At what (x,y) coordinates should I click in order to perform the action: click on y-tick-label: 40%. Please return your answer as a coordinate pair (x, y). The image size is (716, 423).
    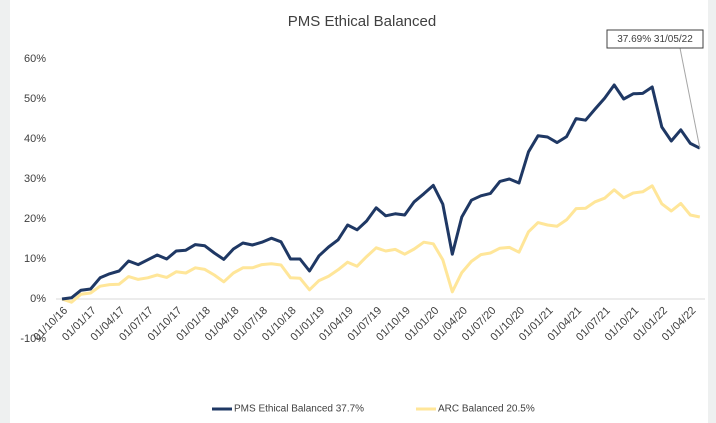
    Looking at the image, I should click on (35, 139).